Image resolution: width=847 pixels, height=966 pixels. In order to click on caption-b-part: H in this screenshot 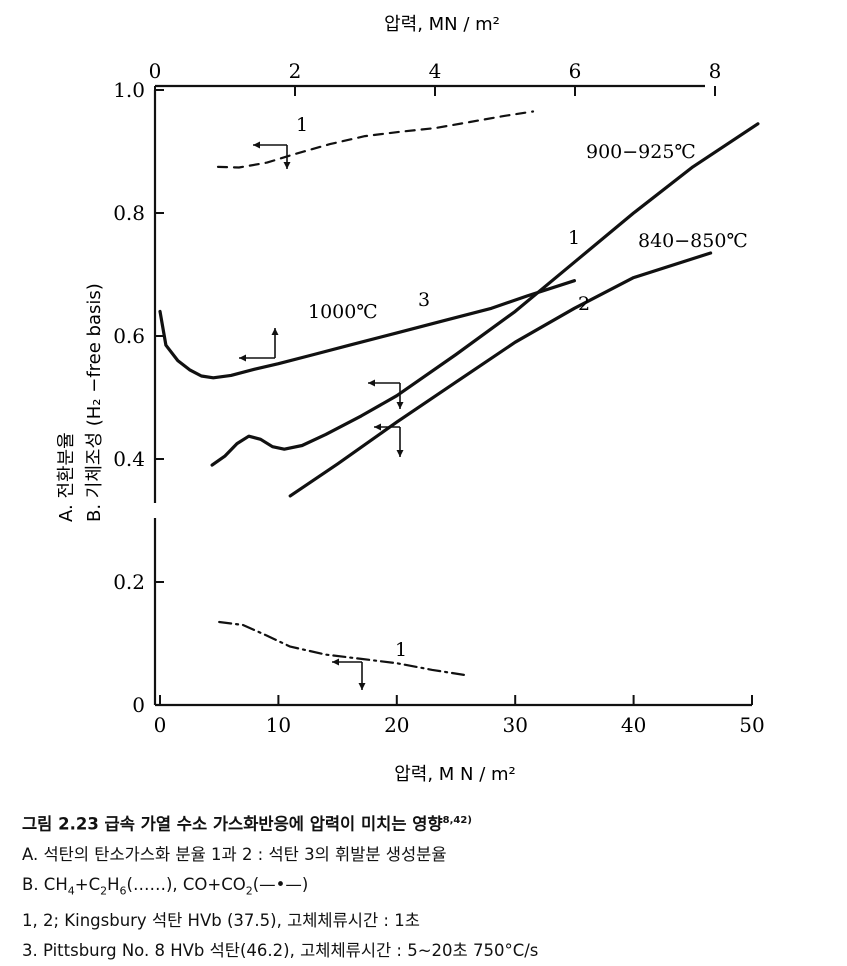, I will do `click(113, 884)`.